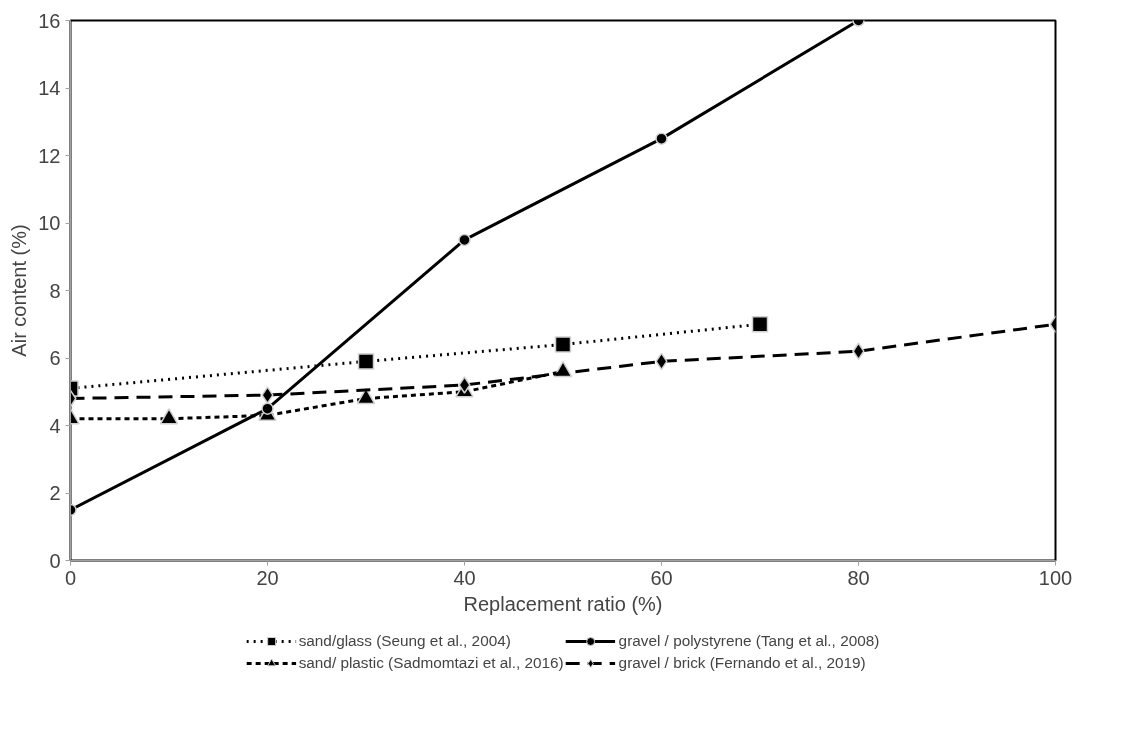 The image size is (1128, 751). Describe the element at coordinates (49, 223) in the screenshot. I see `y-tick-label: 10` at that location.